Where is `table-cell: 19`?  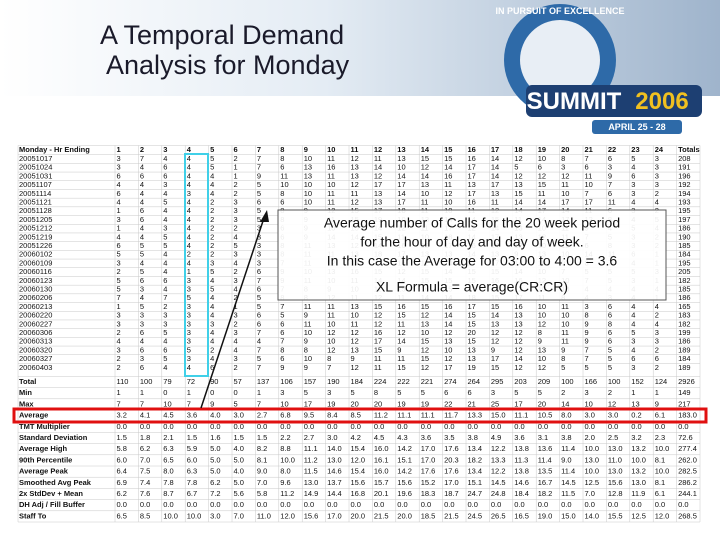
table-cell: 19 is located at coordinates (331, 403).